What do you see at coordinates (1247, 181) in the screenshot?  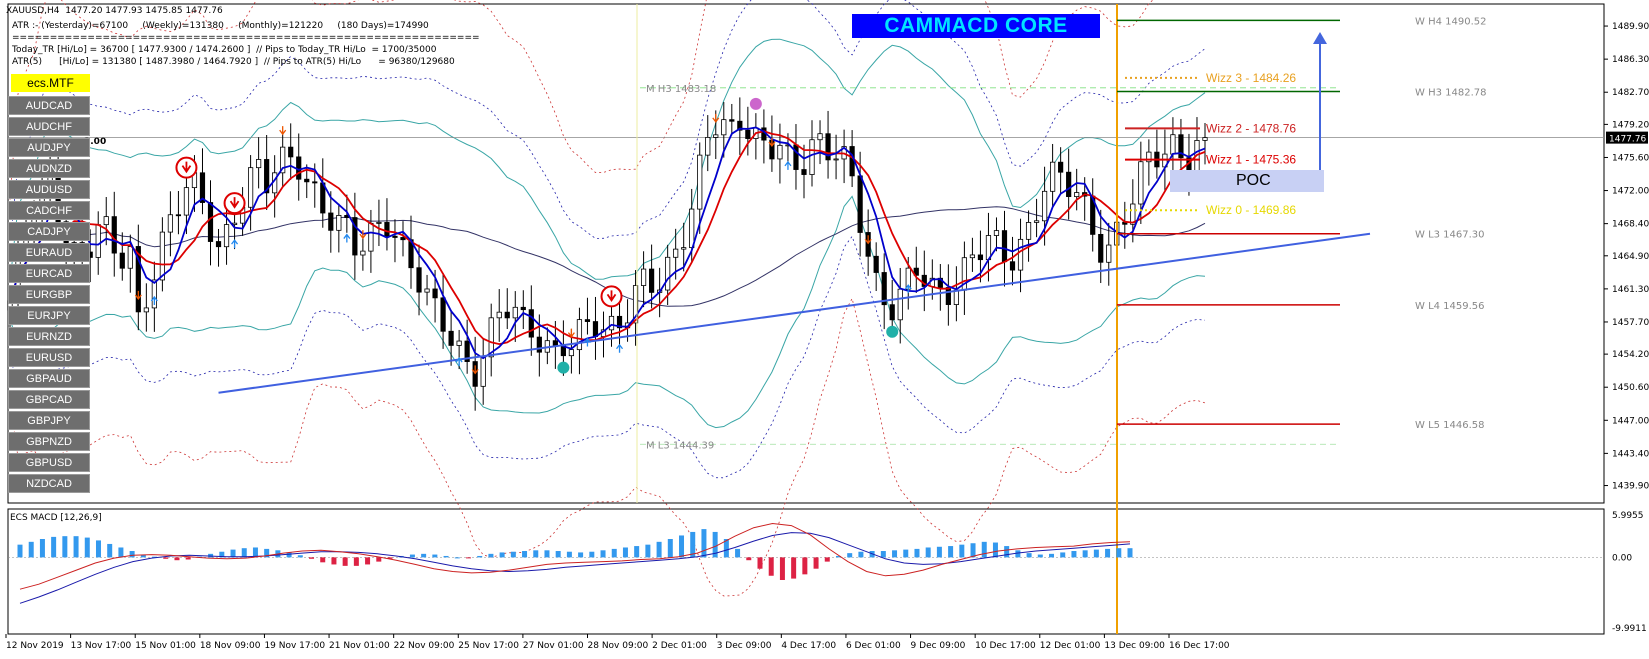 I see `poc-label: POC` at bounding box center [1247, 181].